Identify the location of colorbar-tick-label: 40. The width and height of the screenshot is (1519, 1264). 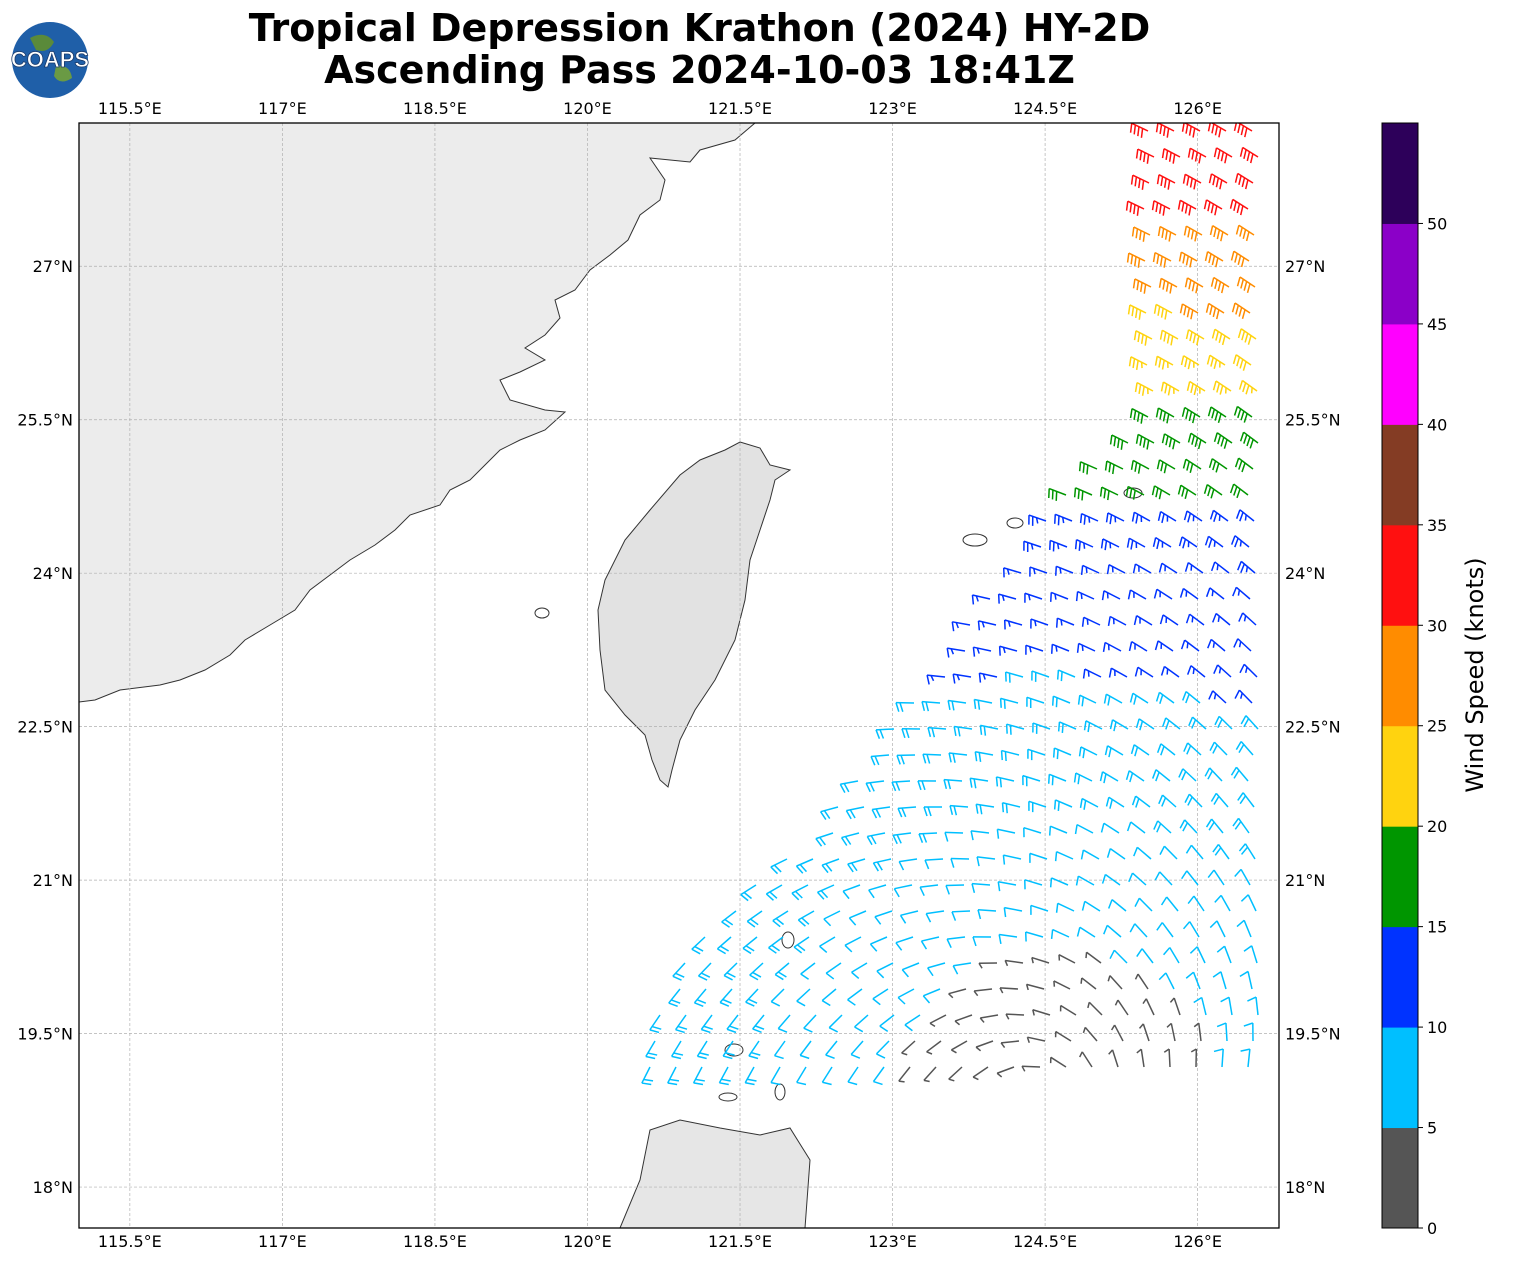
(1437, 424).